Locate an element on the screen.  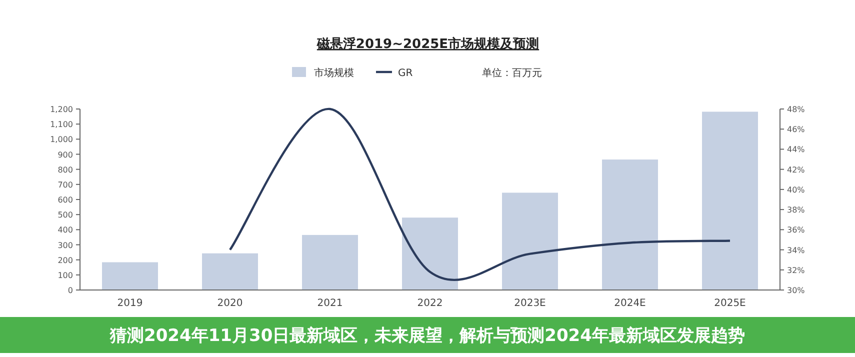
y2-tick-label: 46% is located at coordinates (796, 129).